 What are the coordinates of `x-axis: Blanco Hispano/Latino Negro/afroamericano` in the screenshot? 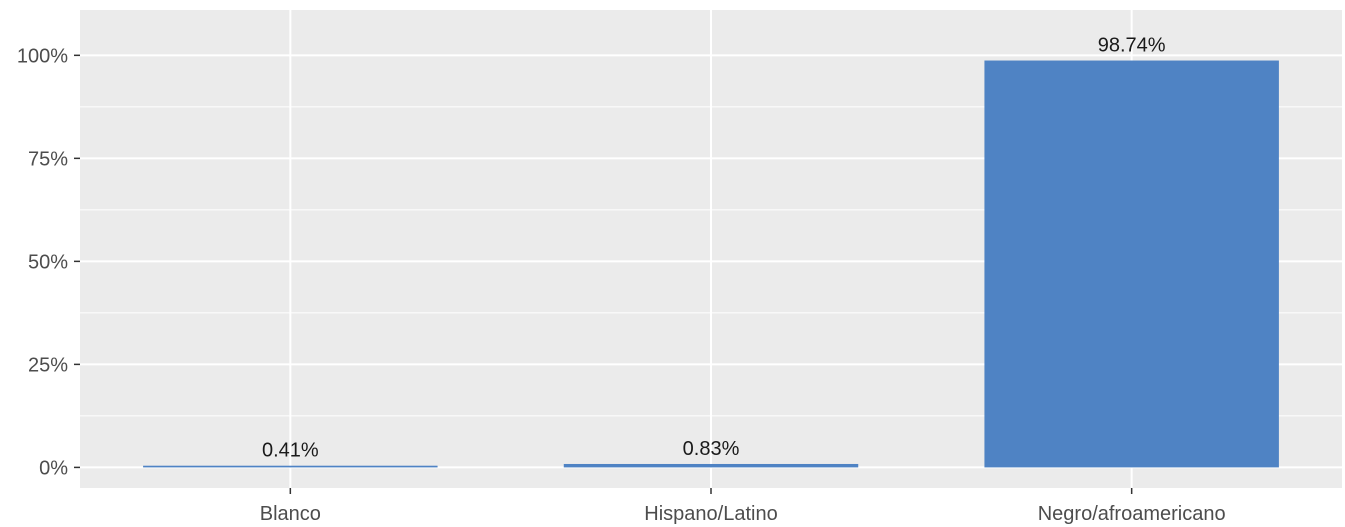 It's located at (743, 506).